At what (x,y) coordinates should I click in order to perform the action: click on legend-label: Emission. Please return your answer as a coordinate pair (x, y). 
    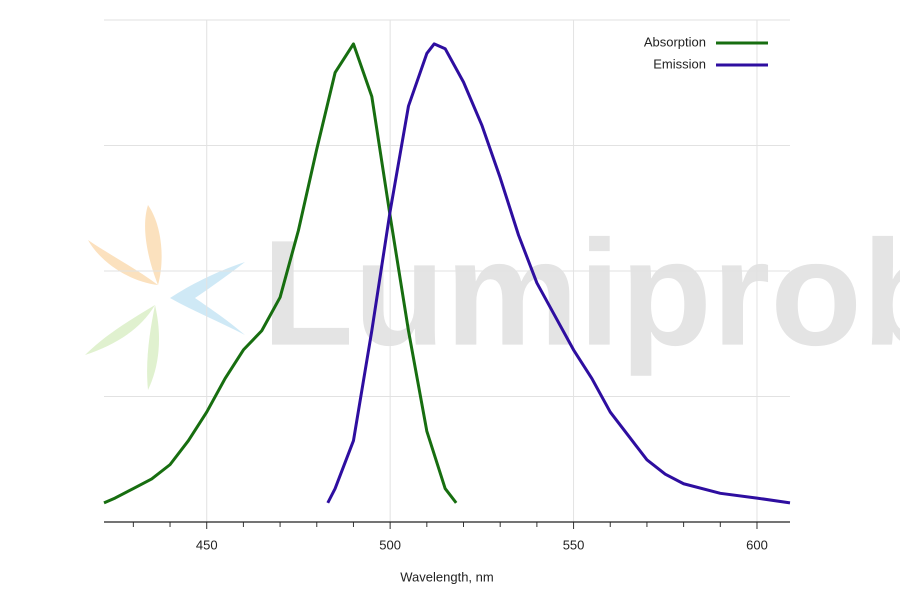
    Looking at the image, I should click on (679, 63).